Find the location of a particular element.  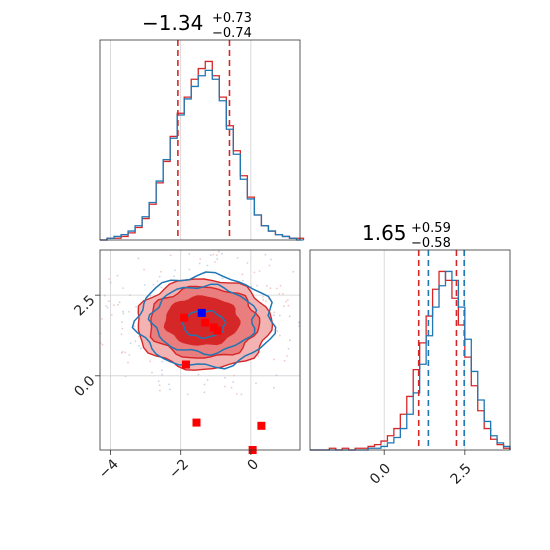

marginal-x0-median: −1.34 is located at coordinates (172, 23).